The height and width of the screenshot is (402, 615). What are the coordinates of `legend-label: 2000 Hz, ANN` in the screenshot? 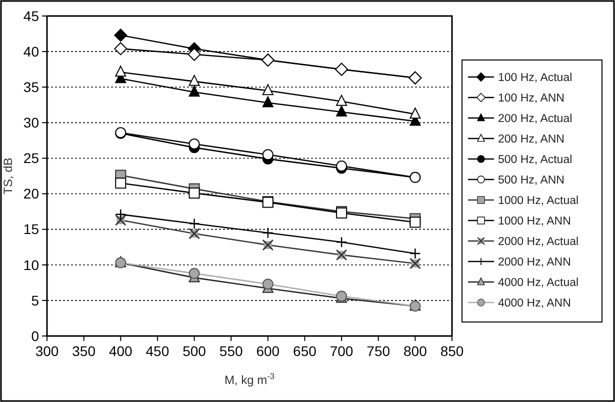 It's located at (534, 262).